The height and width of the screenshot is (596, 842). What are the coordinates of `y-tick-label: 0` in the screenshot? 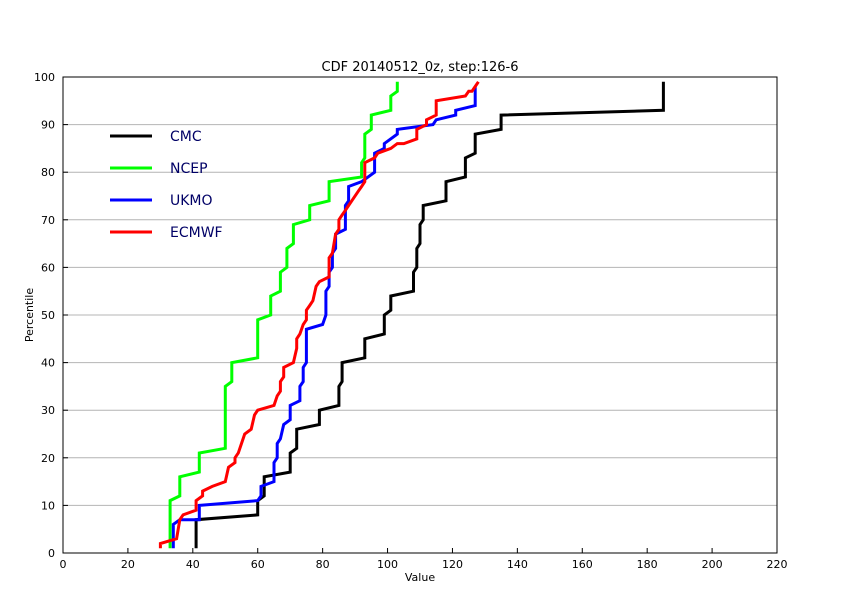 It's located at (51, 553).